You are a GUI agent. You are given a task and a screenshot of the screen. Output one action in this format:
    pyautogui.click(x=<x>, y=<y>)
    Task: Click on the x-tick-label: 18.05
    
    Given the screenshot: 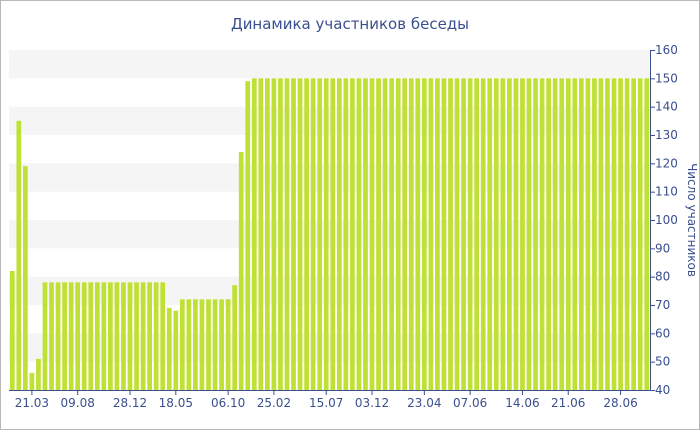 What is the action you would take?
    pyautogui.click(x=176, y=403)
    